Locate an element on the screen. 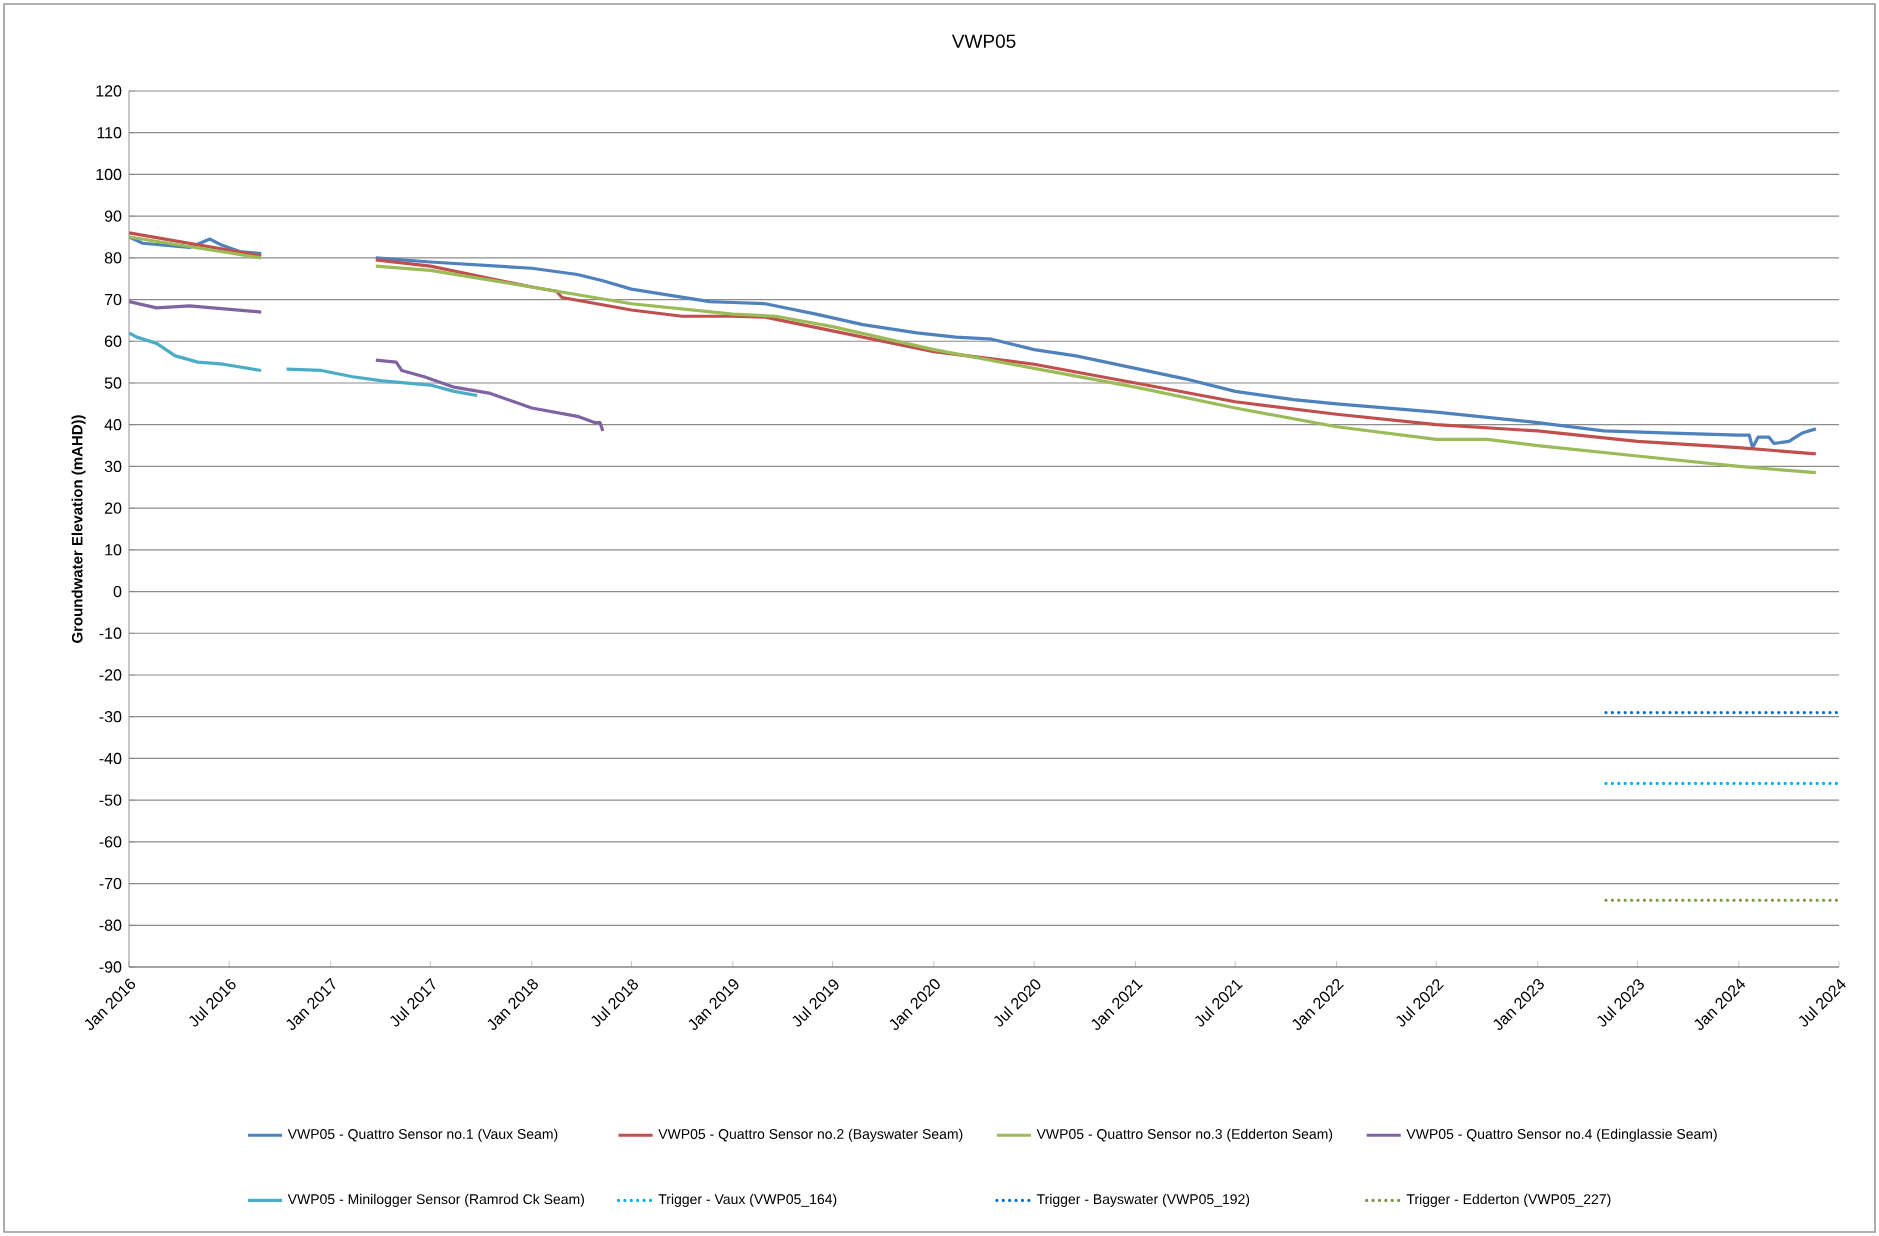  y-tick-label: 100 is located at coordinates (109, 174).